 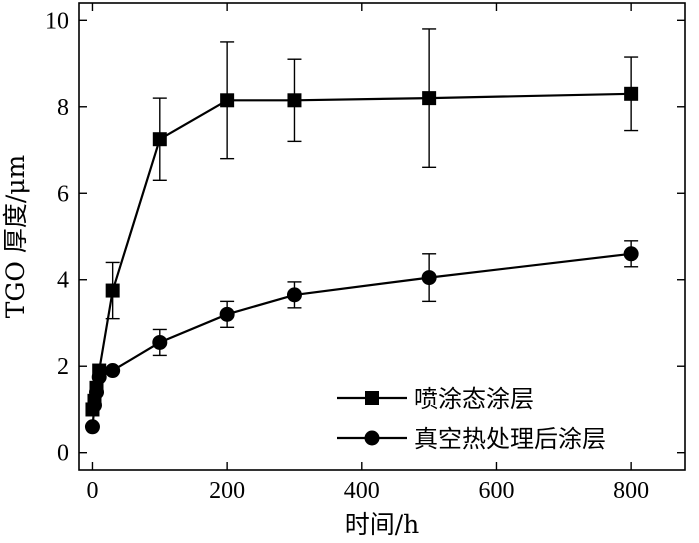 What do you see at coordinates (57, 21) in the screenshot?
I see `y-tick-label: 10` at bounding box center [57, 21].